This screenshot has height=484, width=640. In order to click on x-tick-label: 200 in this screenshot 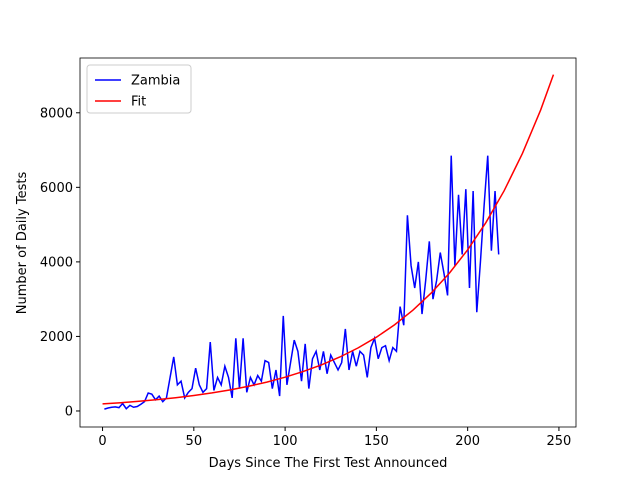, I will do `click(467, 441)`.